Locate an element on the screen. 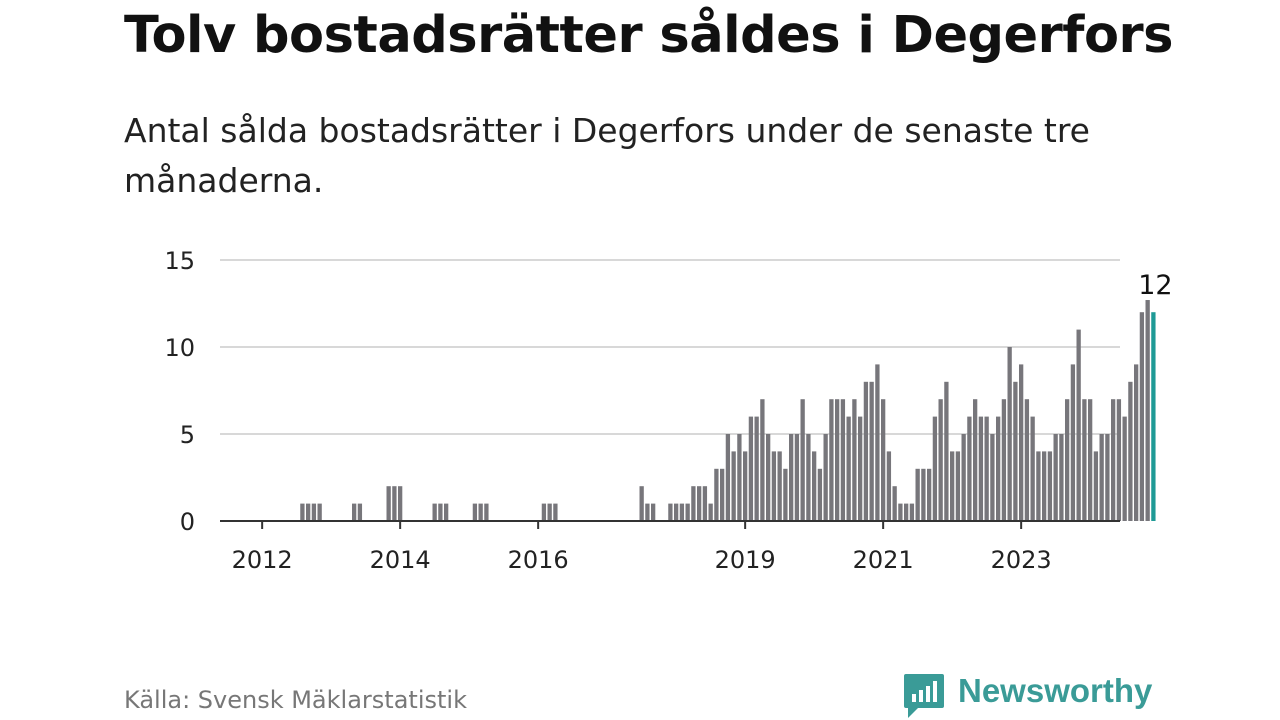 This screenshot has height=720, width=1280. x-tick-label: 2021 is located at coordinates (883, 560).